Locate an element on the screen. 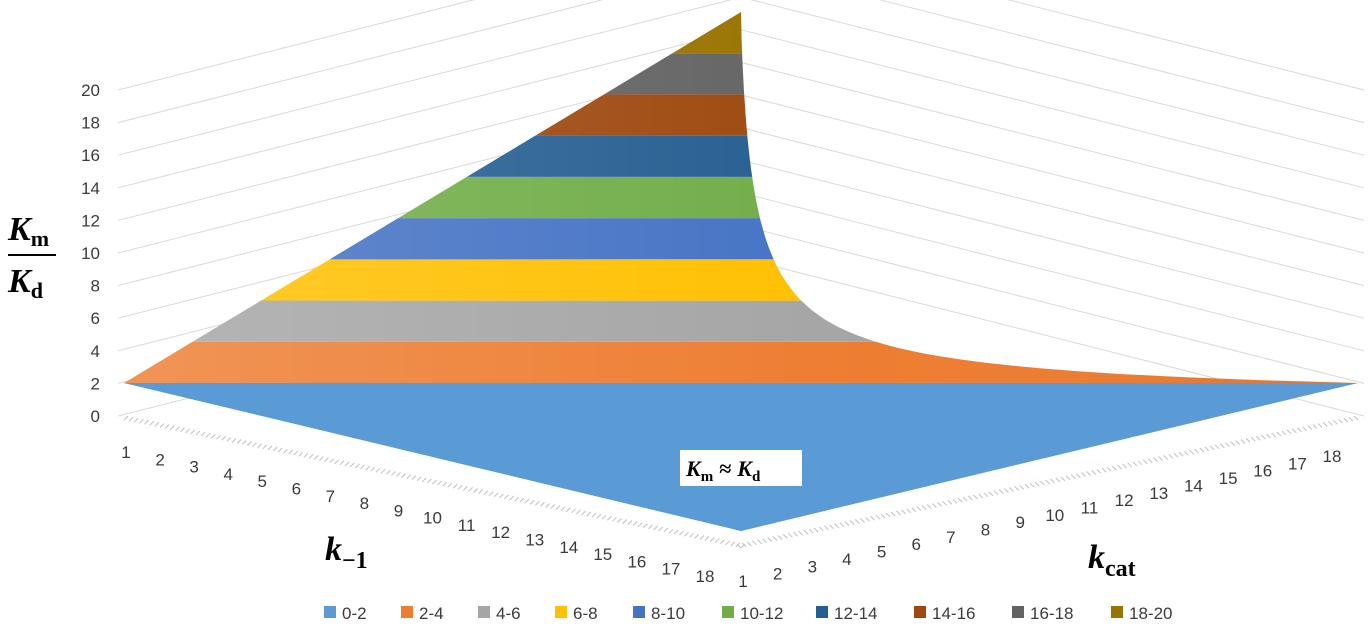 Image resolution: width=1372 pixels, height=638 pixels. legend-label: 12-14 is located at coordinates (855, 613).